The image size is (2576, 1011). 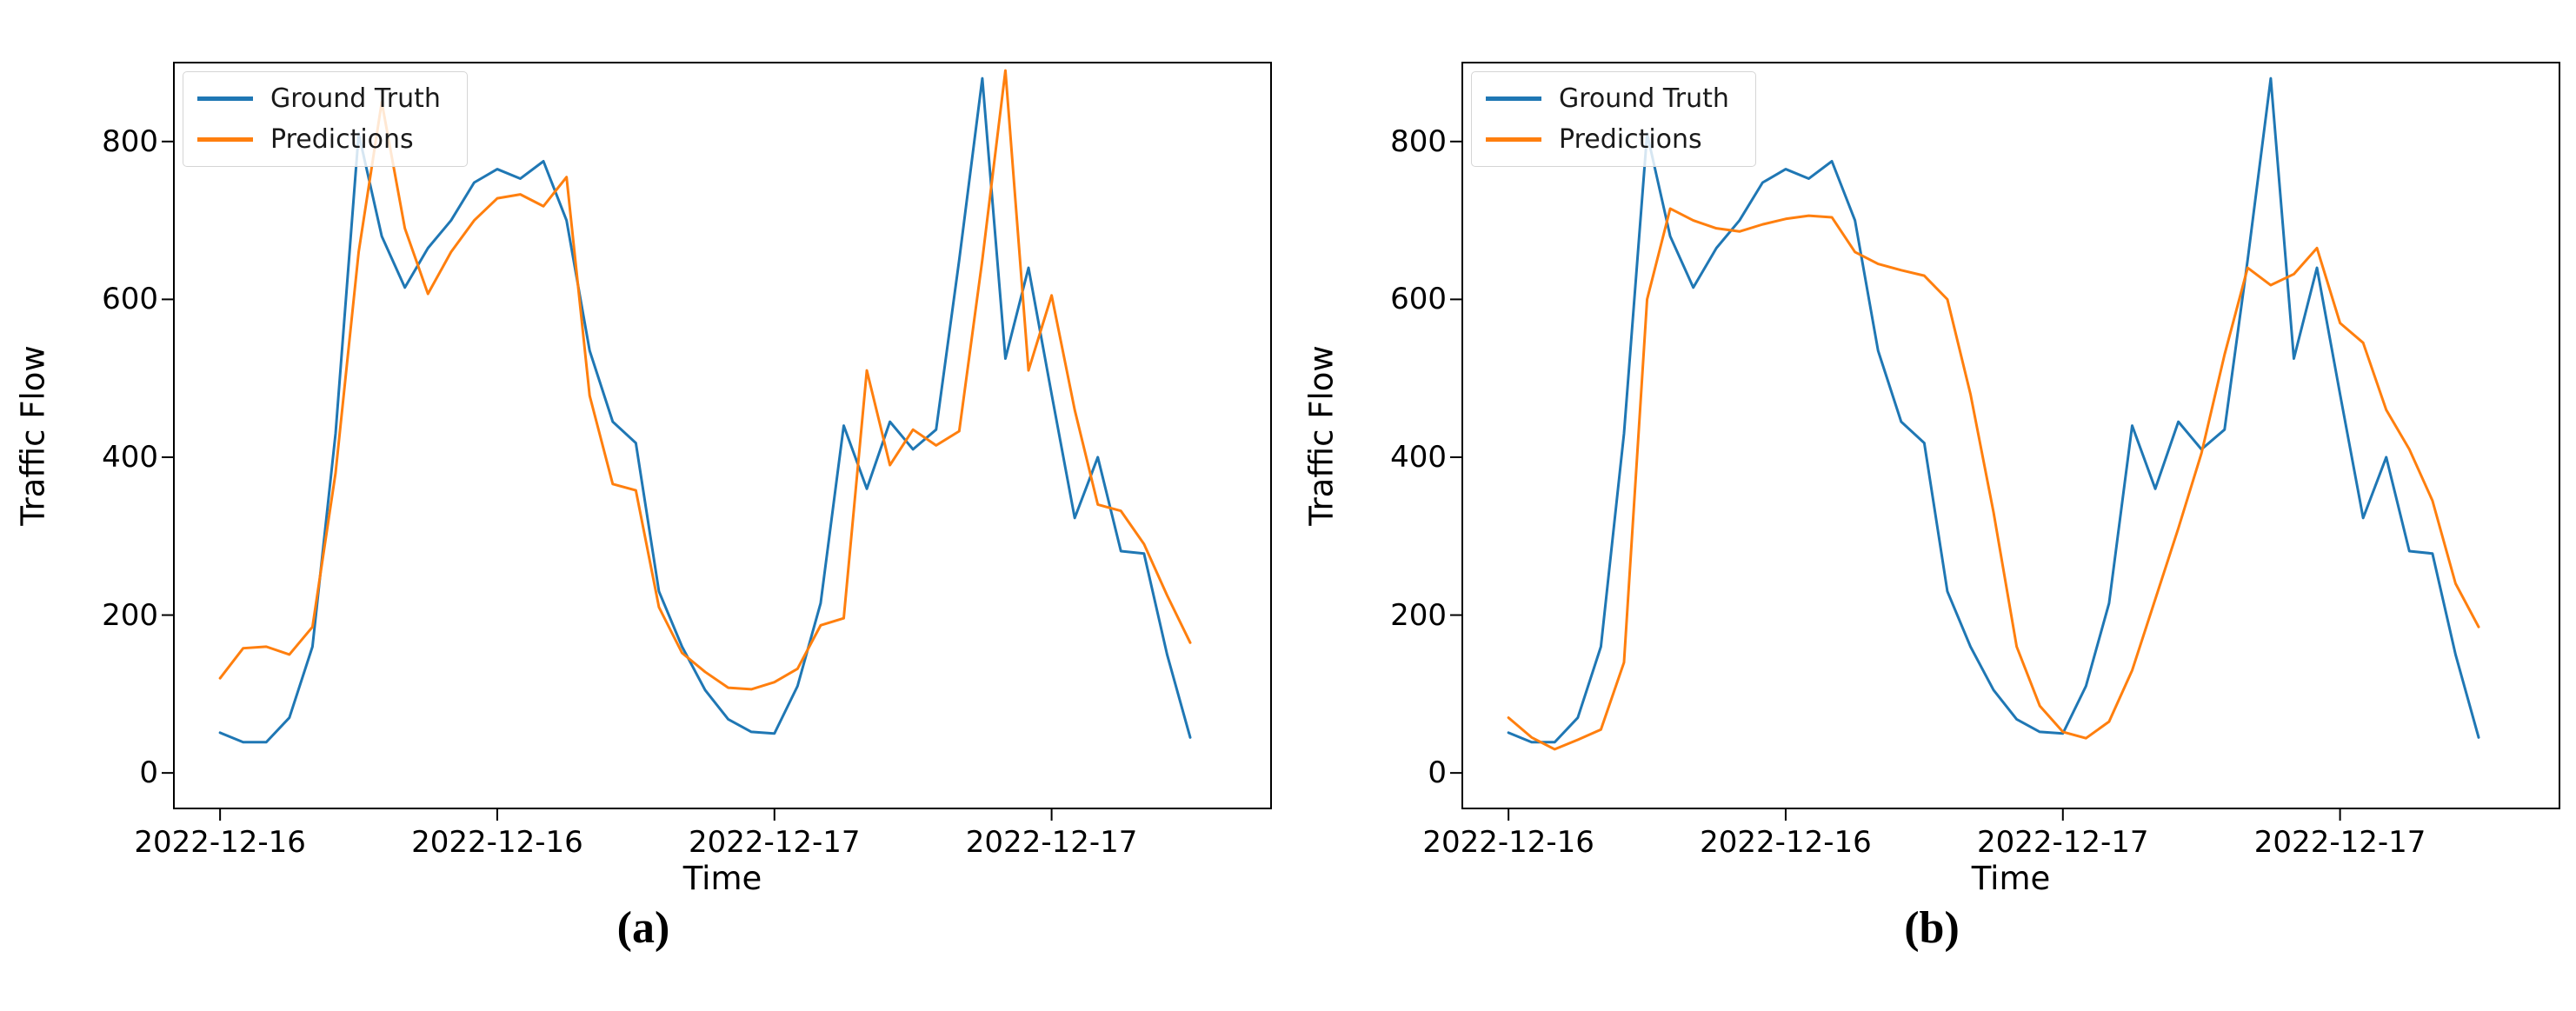 I want to click on subfigure-caption-b: (b), so click(x=1932, y=928).